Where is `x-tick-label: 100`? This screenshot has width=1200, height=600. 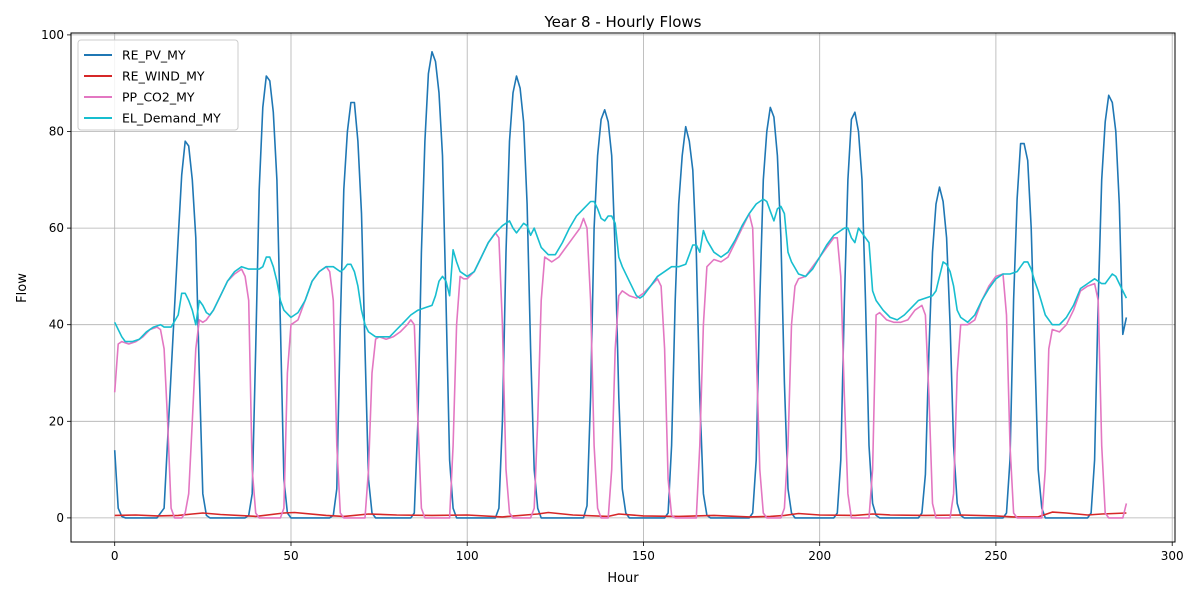
x-tick-label: 100 is located at coordinates (467, 556).